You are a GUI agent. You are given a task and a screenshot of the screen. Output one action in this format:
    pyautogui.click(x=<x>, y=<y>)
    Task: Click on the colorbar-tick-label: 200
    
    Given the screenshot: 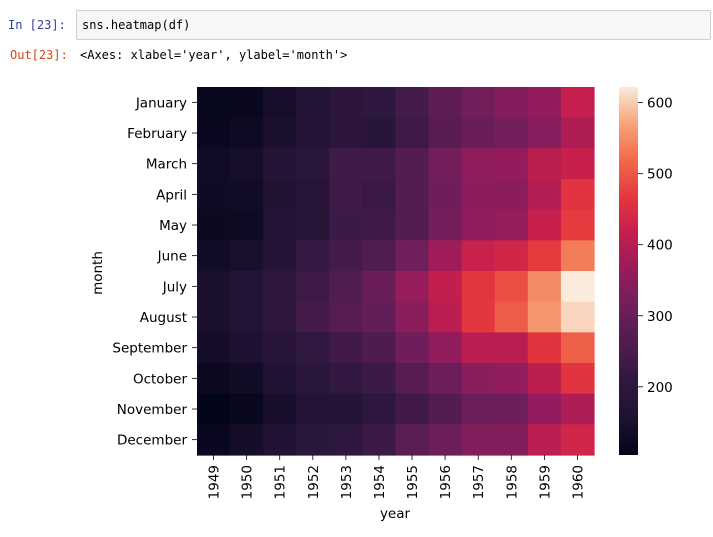 What is the action you would take?
    pyautogui.click(x=660, y=388)
    